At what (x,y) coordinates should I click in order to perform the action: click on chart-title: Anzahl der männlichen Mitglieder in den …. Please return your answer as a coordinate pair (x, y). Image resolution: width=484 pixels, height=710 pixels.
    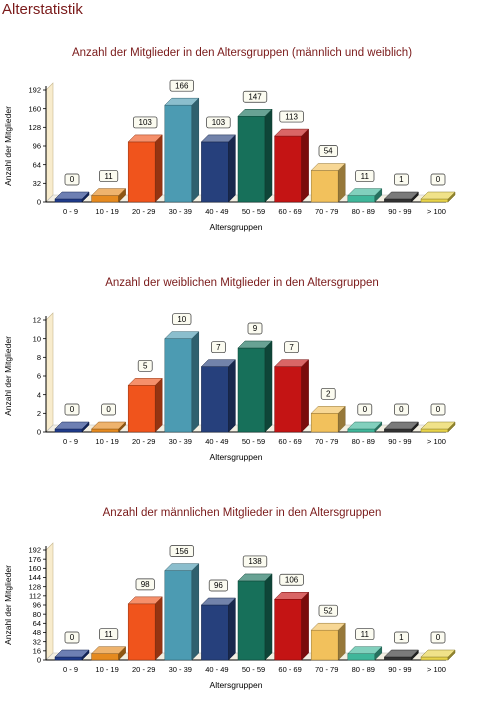
    Looking at the image, I should click on (242, 513).